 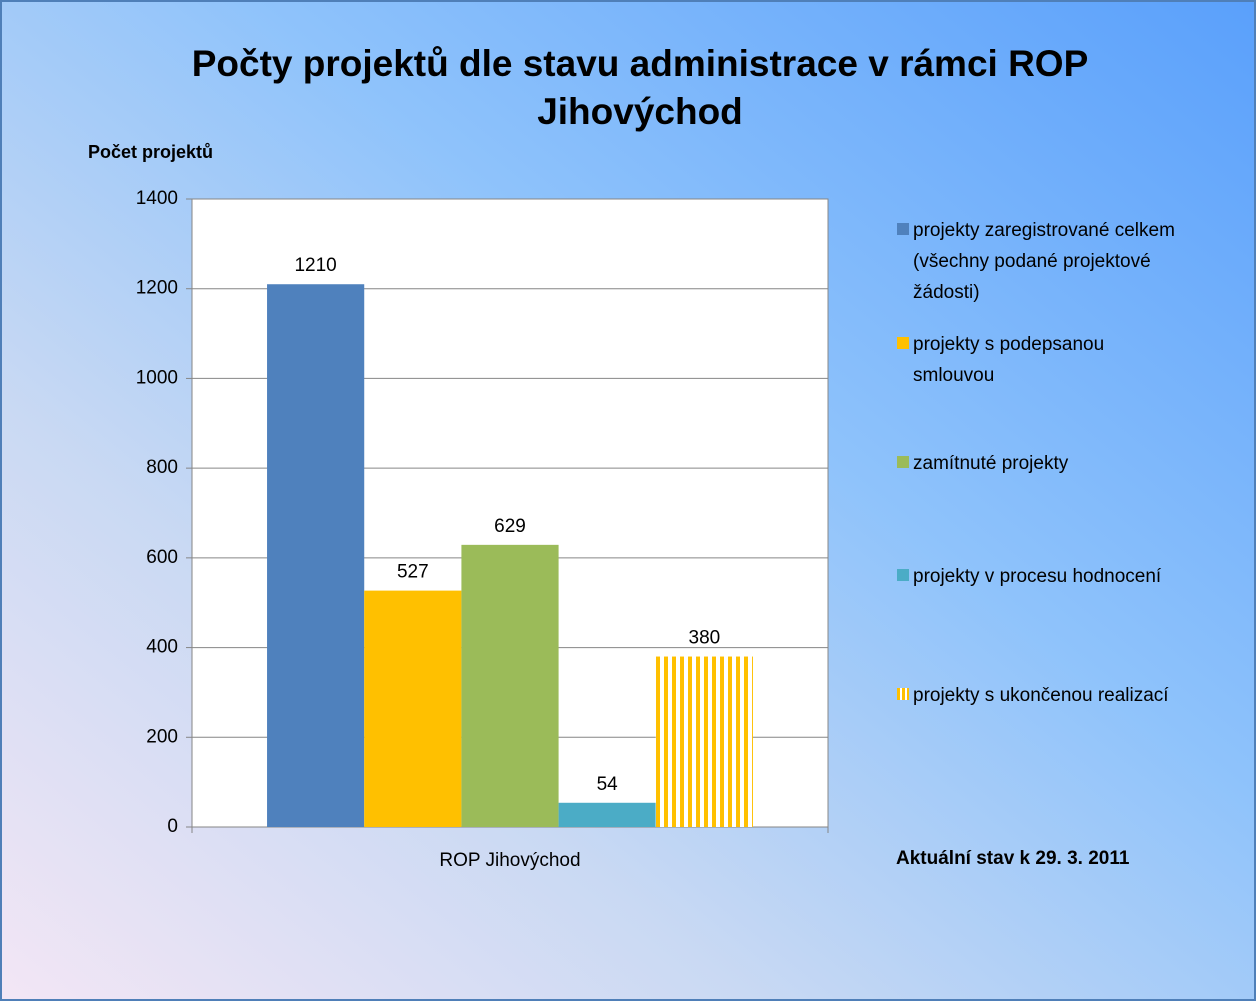 What do you see at coordinates (509, 860) in the screenshot?
I see `x-tick-label: ROP Jihovýchod` at bounding box center [509, 860].